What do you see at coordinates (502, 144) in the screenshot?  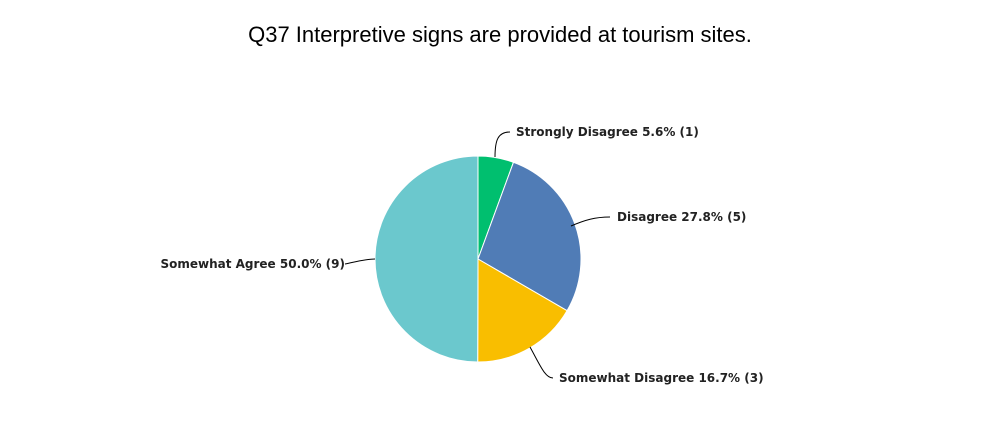 I see `leader-line-strongly-disagree` at bounding box center [502, 144].